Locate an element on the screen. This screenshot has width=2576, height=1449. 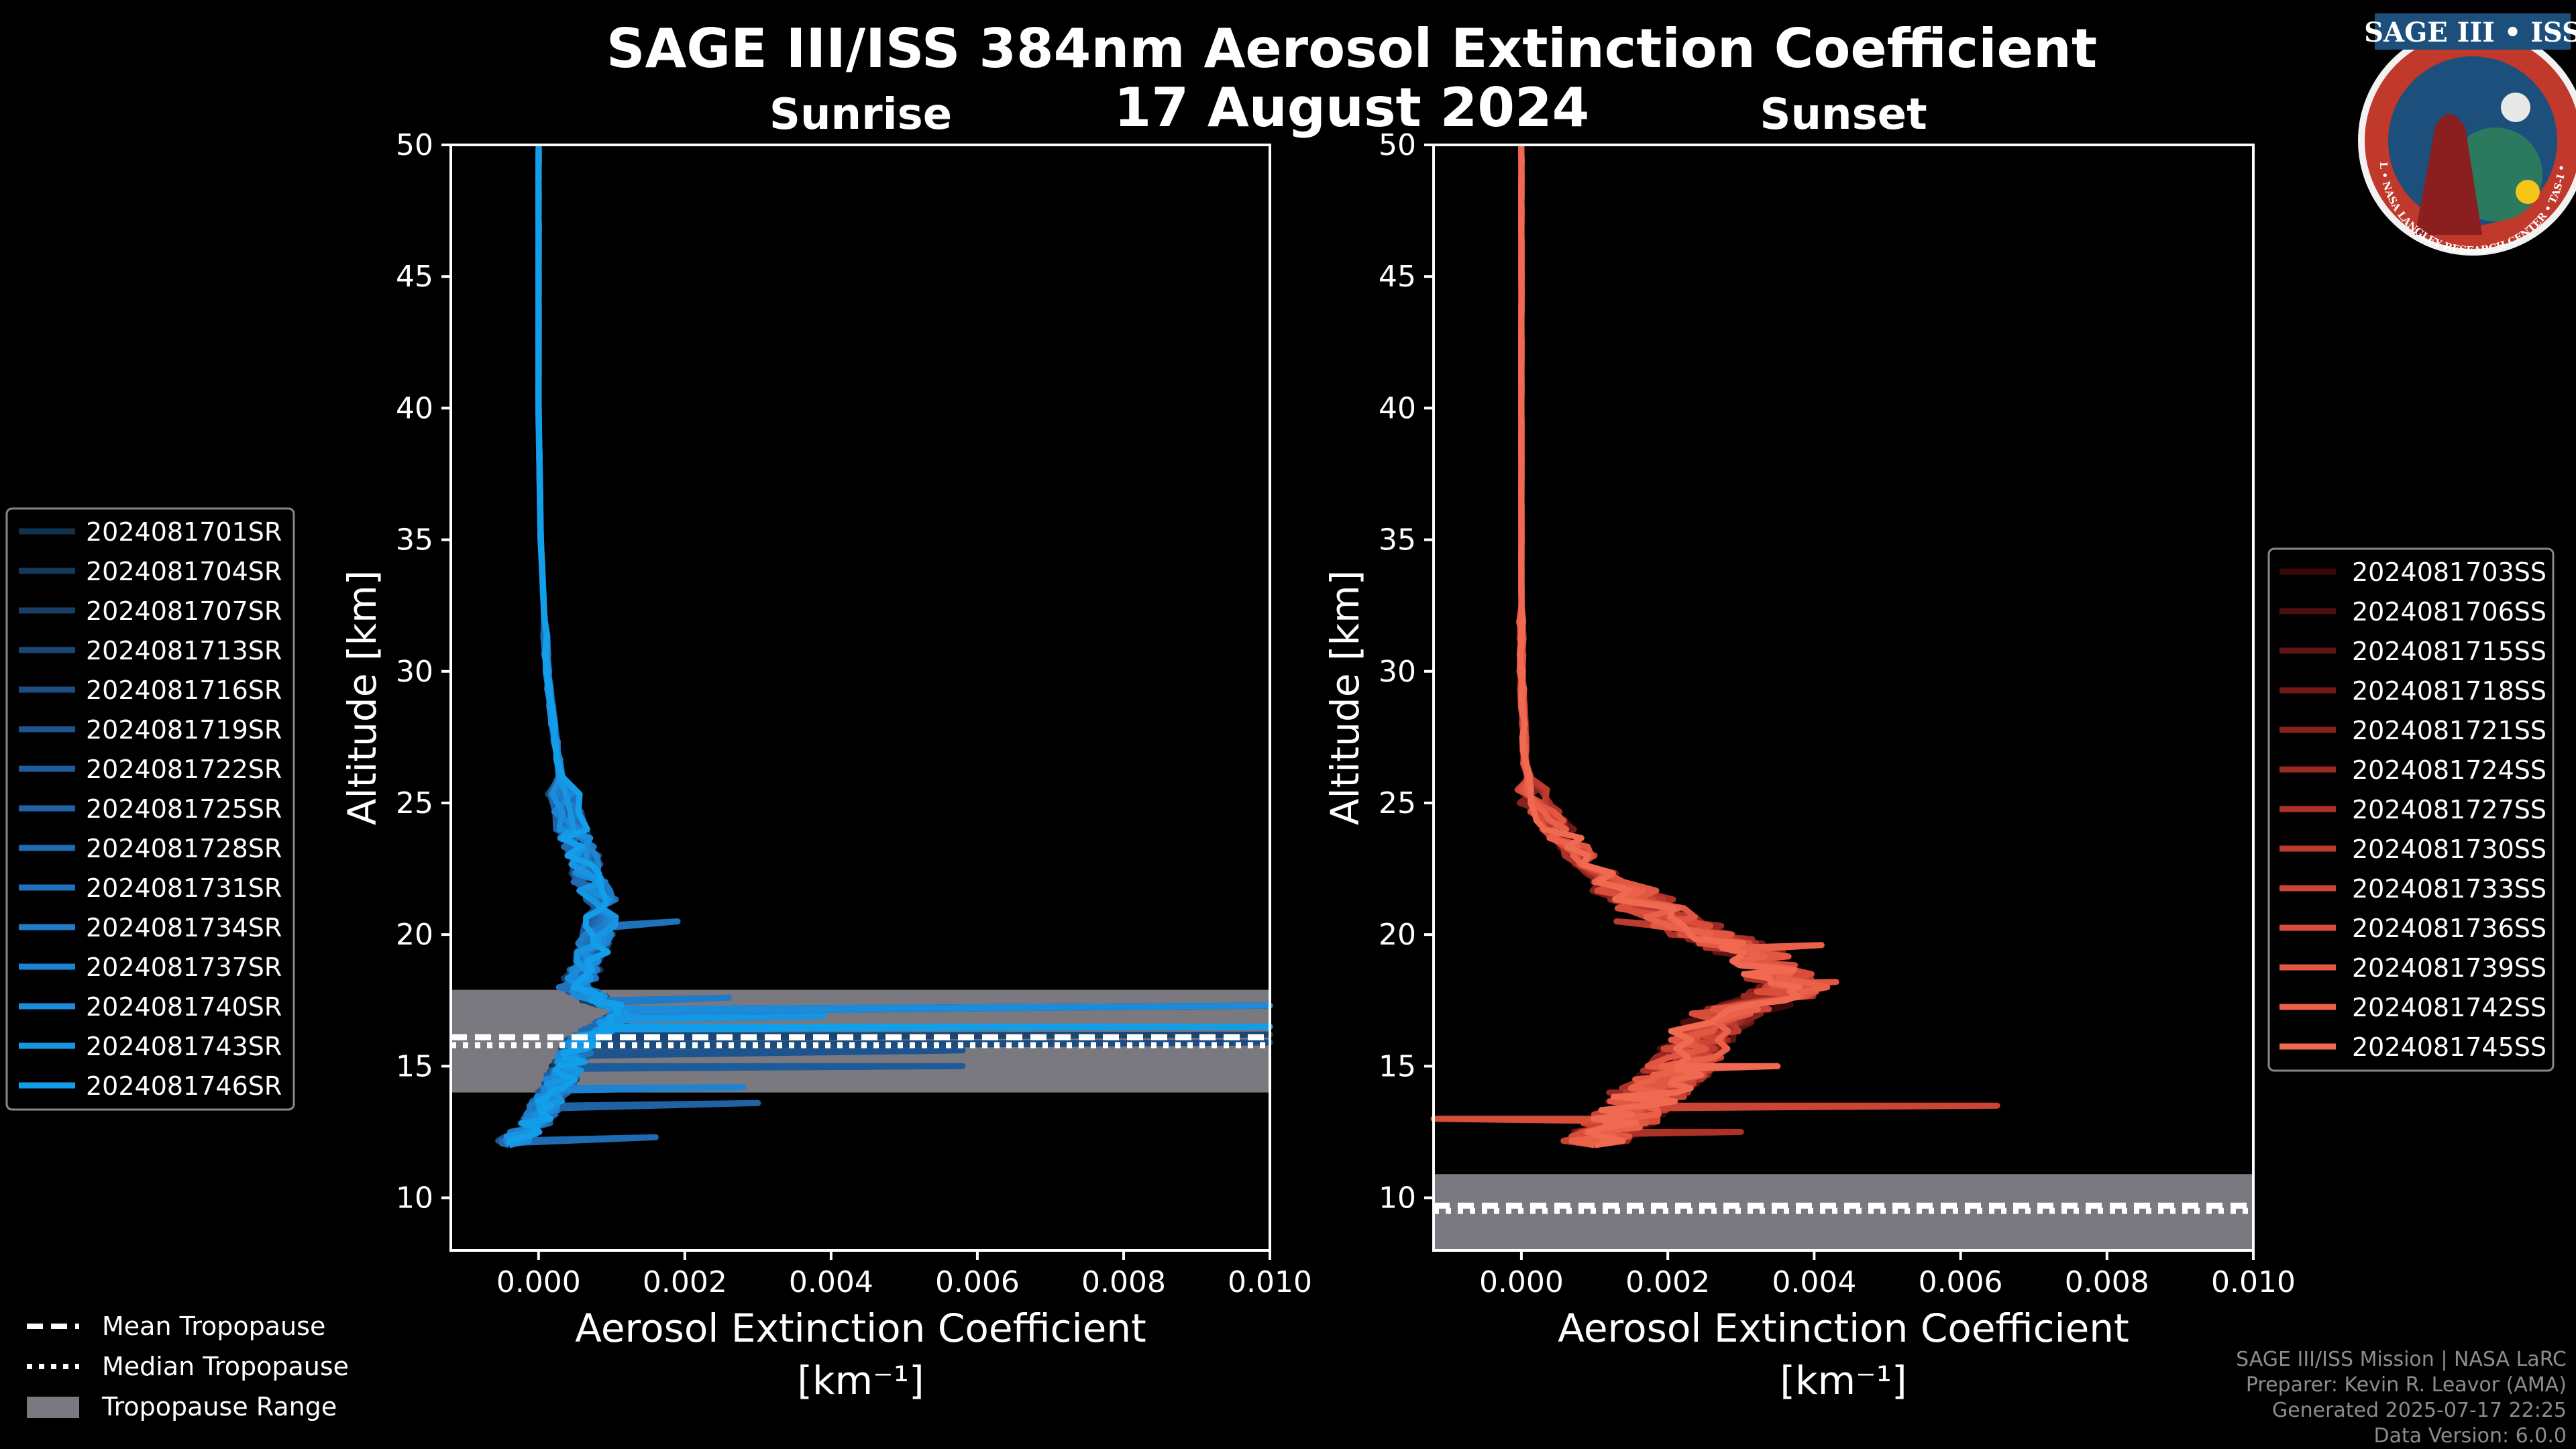
sunrise-legend-label: 2024081707SR is located at coordinates (184, 611).